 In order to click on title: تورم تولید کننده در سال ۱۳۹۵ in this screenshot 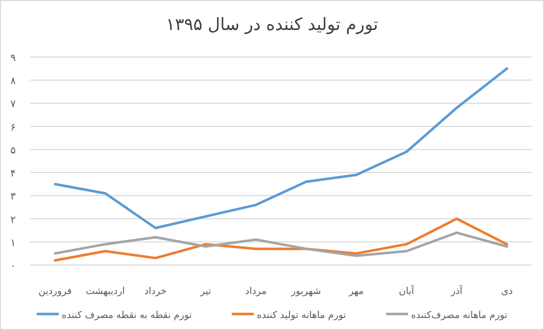, I will do `click(272, 25)`.